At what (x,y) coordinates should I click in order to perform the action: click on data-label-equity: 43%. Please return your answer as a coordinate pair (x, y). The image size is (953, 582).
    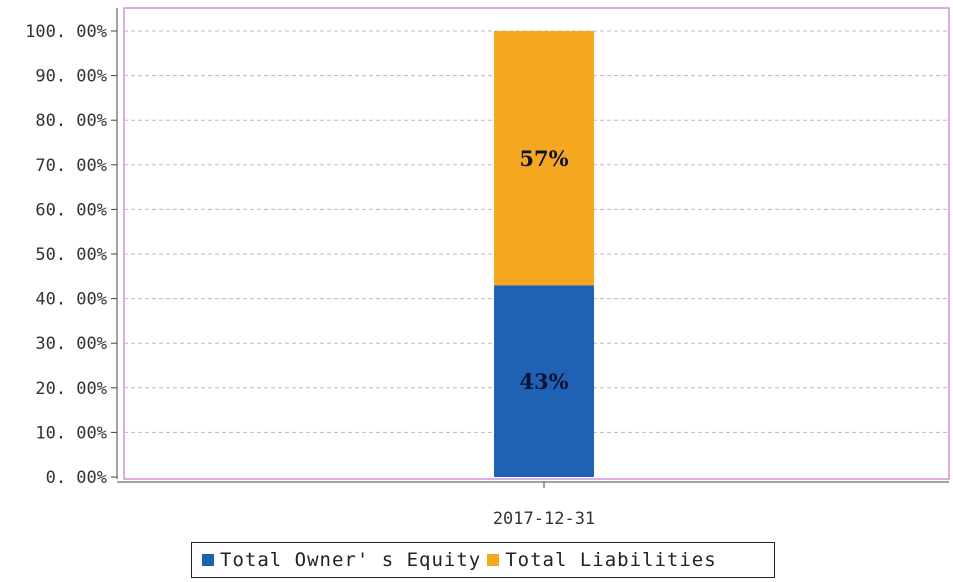
    Looking at the image, I should click on (543, 381).